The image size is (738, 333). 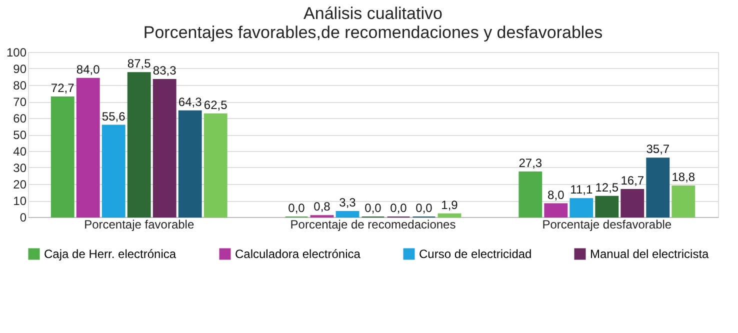 I want to click on y-tick-label: 20, so click(x=20, y=185).